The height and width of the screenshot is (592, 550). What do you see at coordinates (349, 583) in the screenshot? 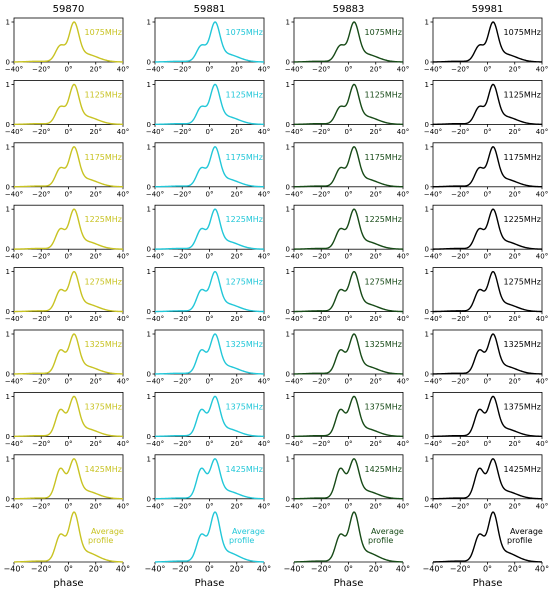
I see `x-axis-label: Phase` at bounding box center [349, 583].